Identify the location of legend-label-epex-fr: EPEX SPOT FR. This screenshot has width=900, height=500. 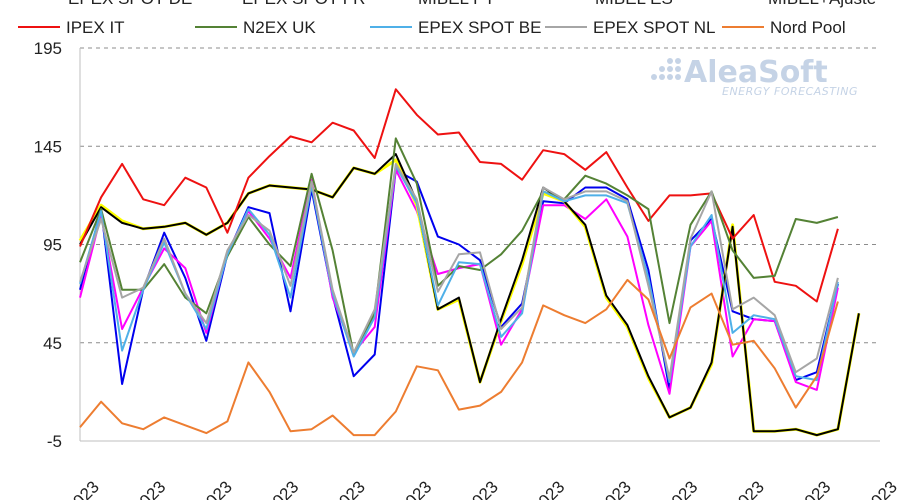
(303, 4).